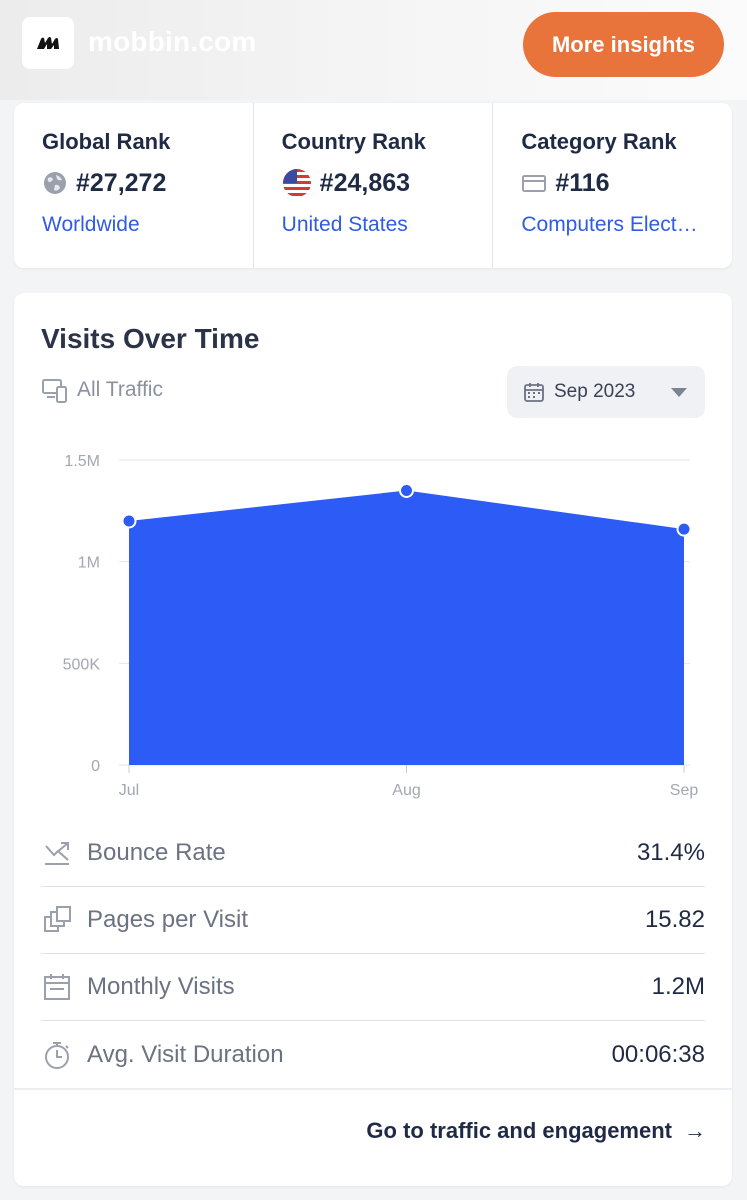  Describe the element at coordinates (54, 391) in the screenshot. I see `devices-icon` at that location.